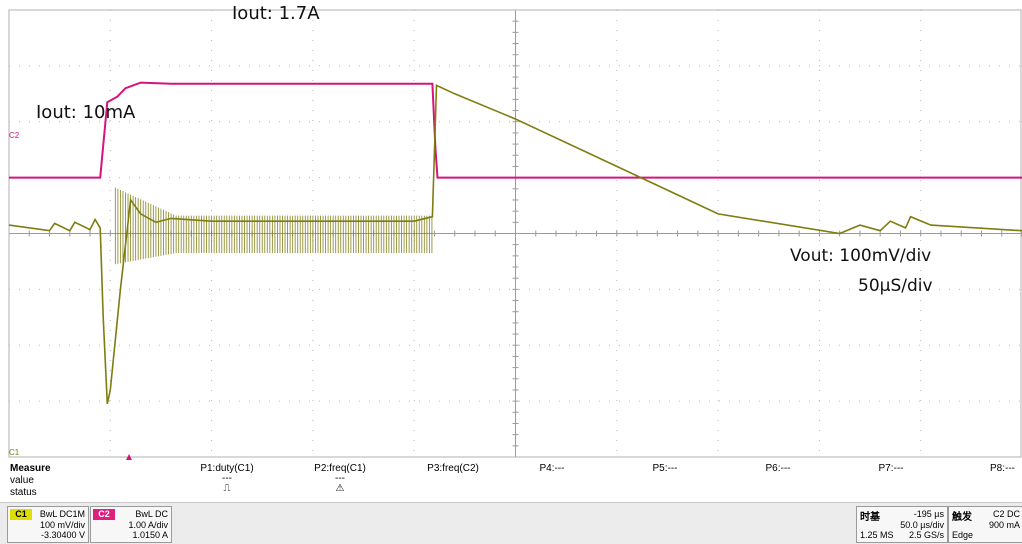 The image size is (1022, 544). I want to click on measure-status: ⚠, so click(340, 488).